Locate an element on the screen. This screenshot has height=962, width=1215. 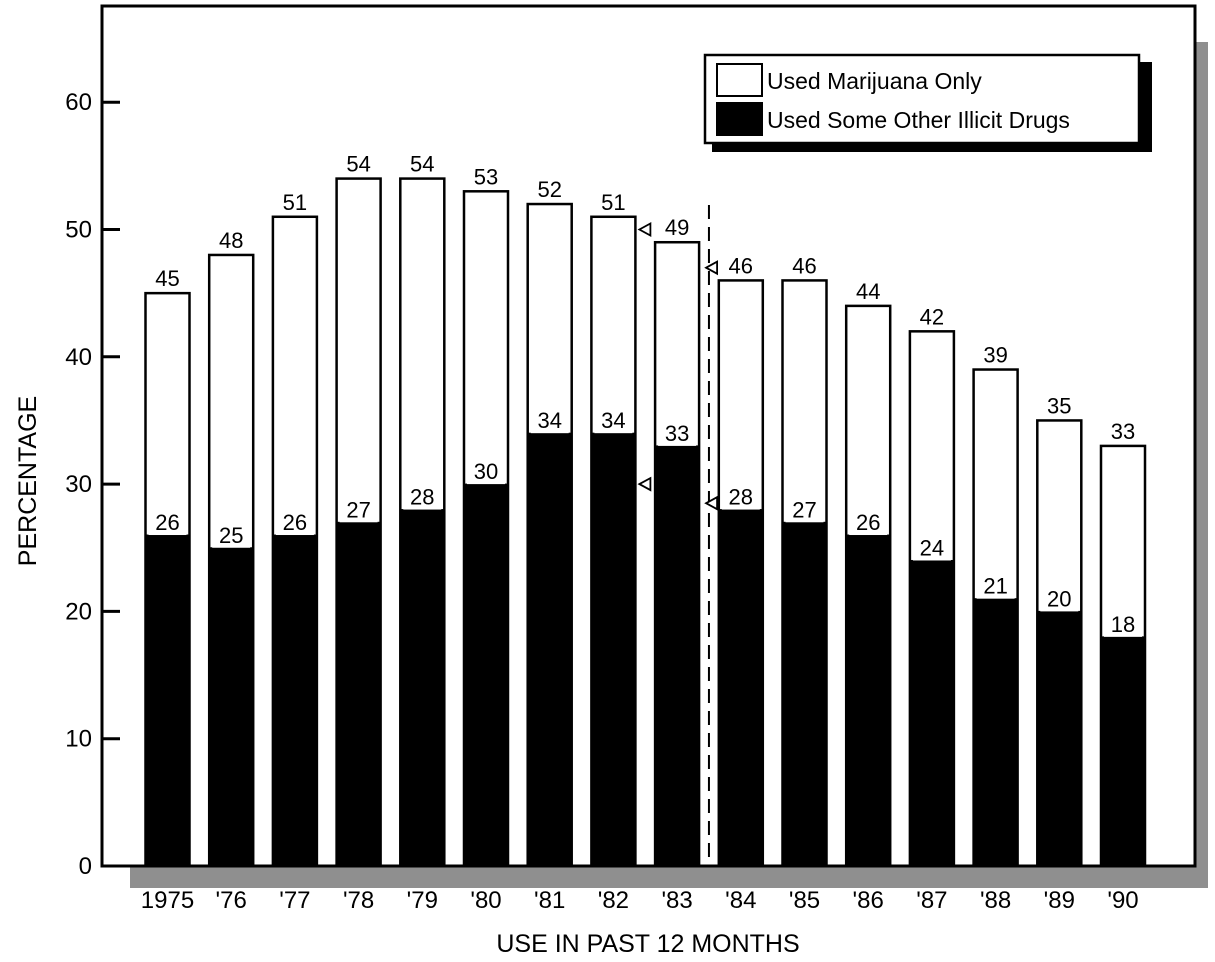
x-tick-label: '87 is located at coordinates (931, 900).